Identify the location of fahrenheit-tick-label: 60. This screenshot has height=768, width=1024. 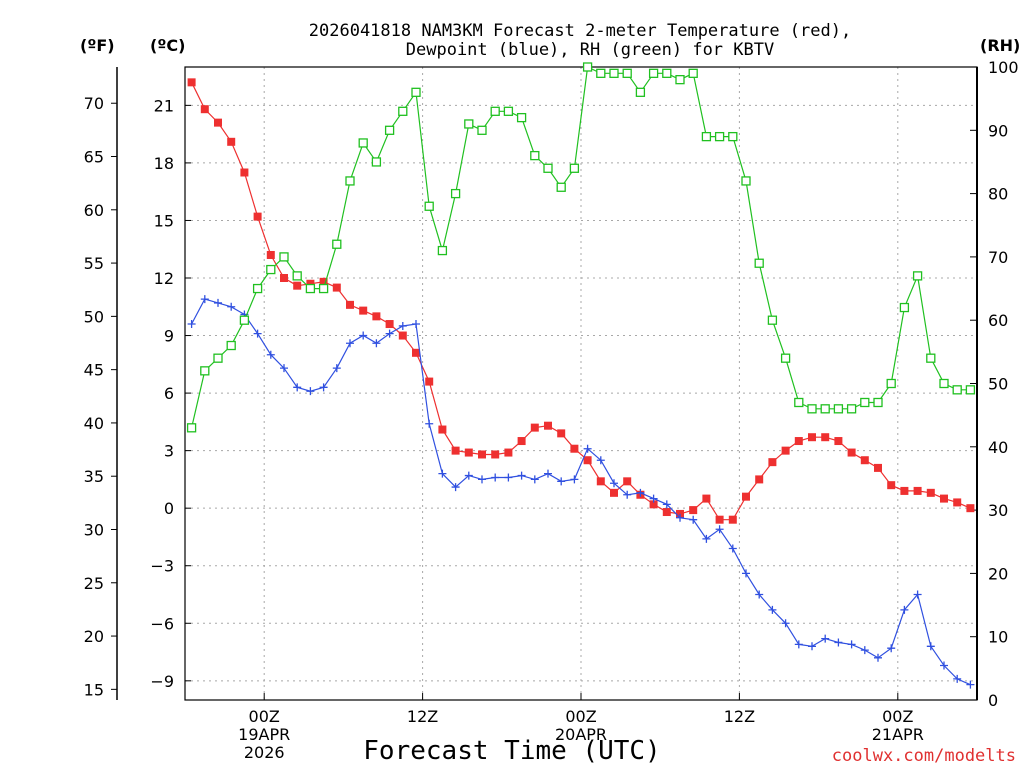
(94, 210).